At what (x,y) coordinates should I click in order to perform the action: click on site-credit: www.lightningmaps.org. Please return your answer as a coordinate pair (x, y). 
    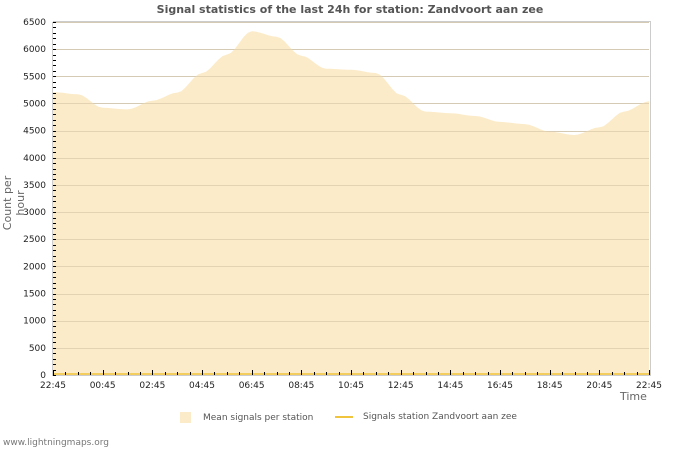
    Looking at the image, I should click on (56, 443).